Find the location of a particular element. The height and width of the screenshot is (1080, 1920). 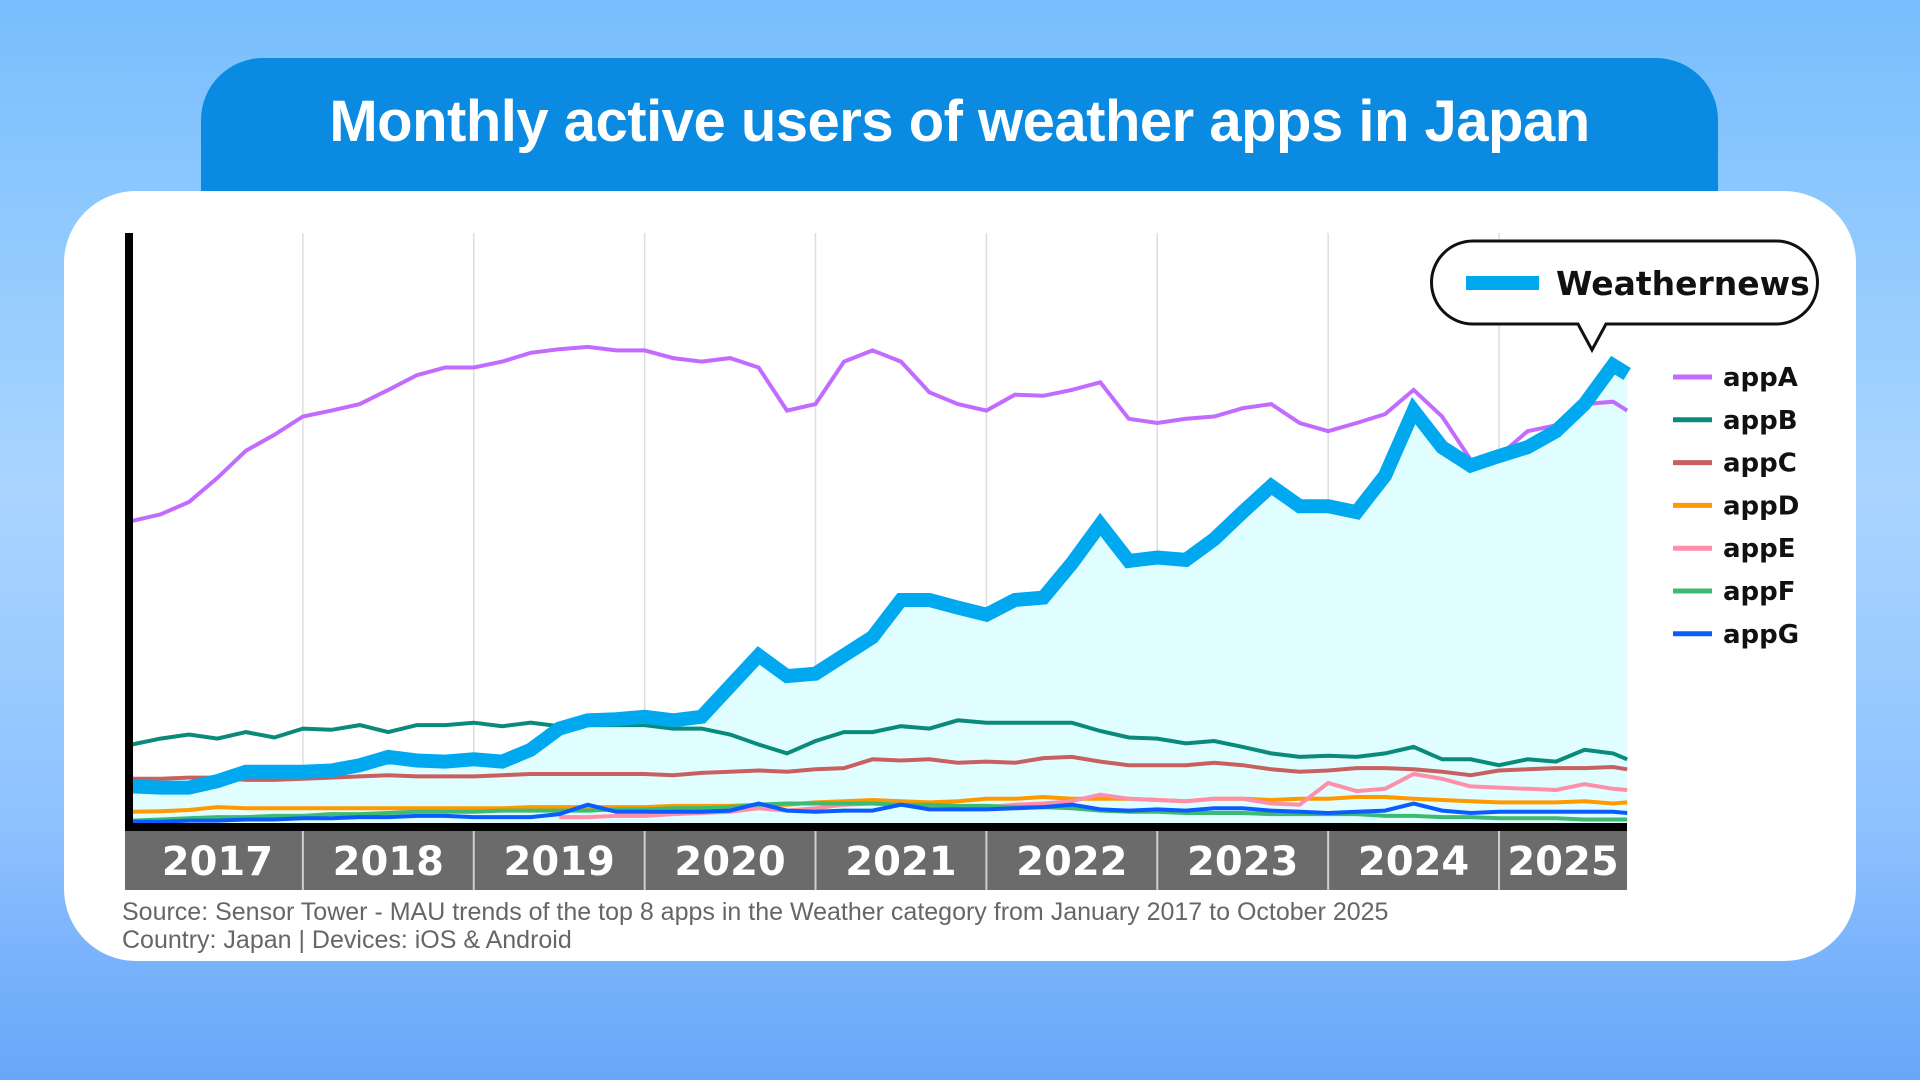

callout-swatch is located at coordinates (1502, 283).